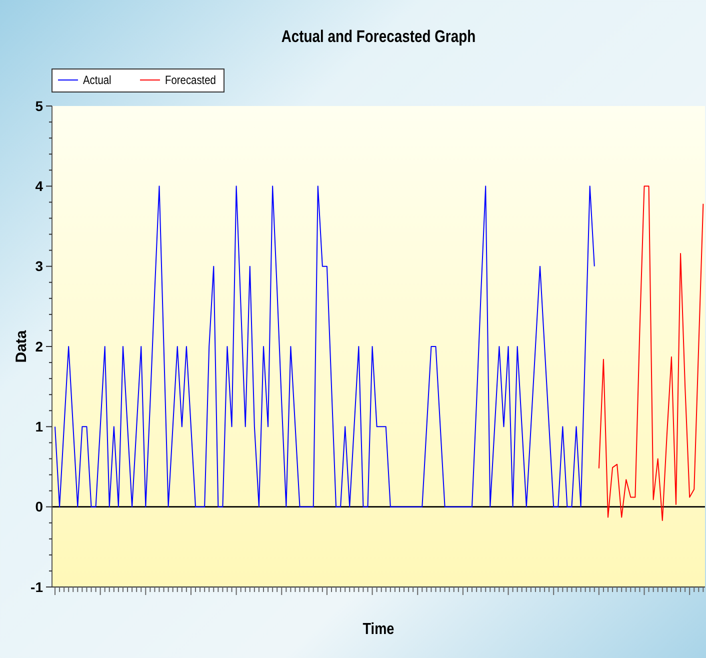  What do you see at coordinates (37, 586) in the screenshot?
I see `y-tick-label: -1` at bounding box center [37, 586].